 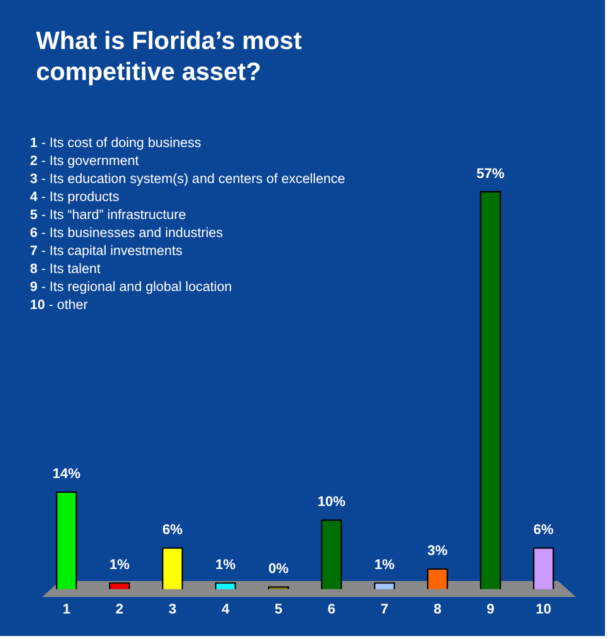 I want to click on annotation: 5 - Its “hard” infrastructure, so click(x=109, y=215).